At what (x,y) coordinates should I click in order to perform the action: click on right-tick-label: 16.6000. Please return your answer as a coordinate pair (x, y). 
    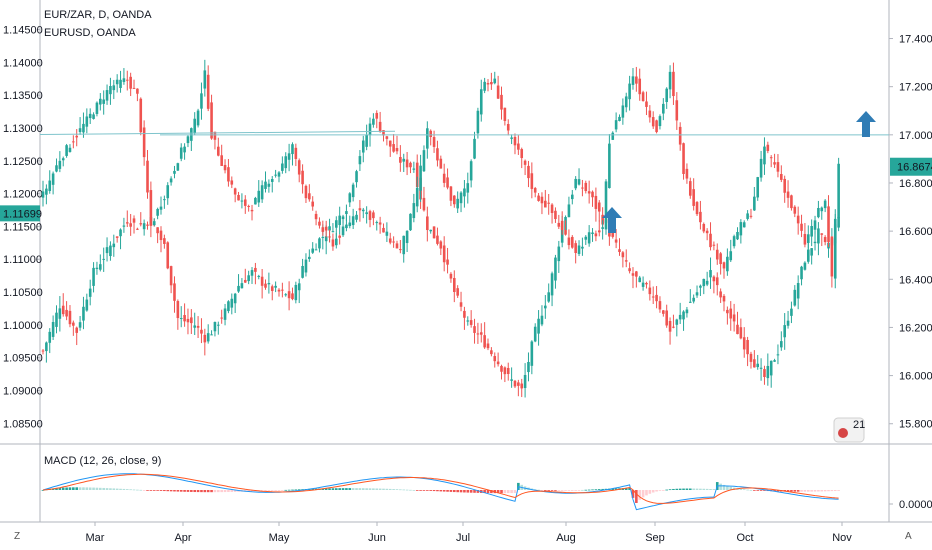
    Looking at the image, I should click on (915, 232).